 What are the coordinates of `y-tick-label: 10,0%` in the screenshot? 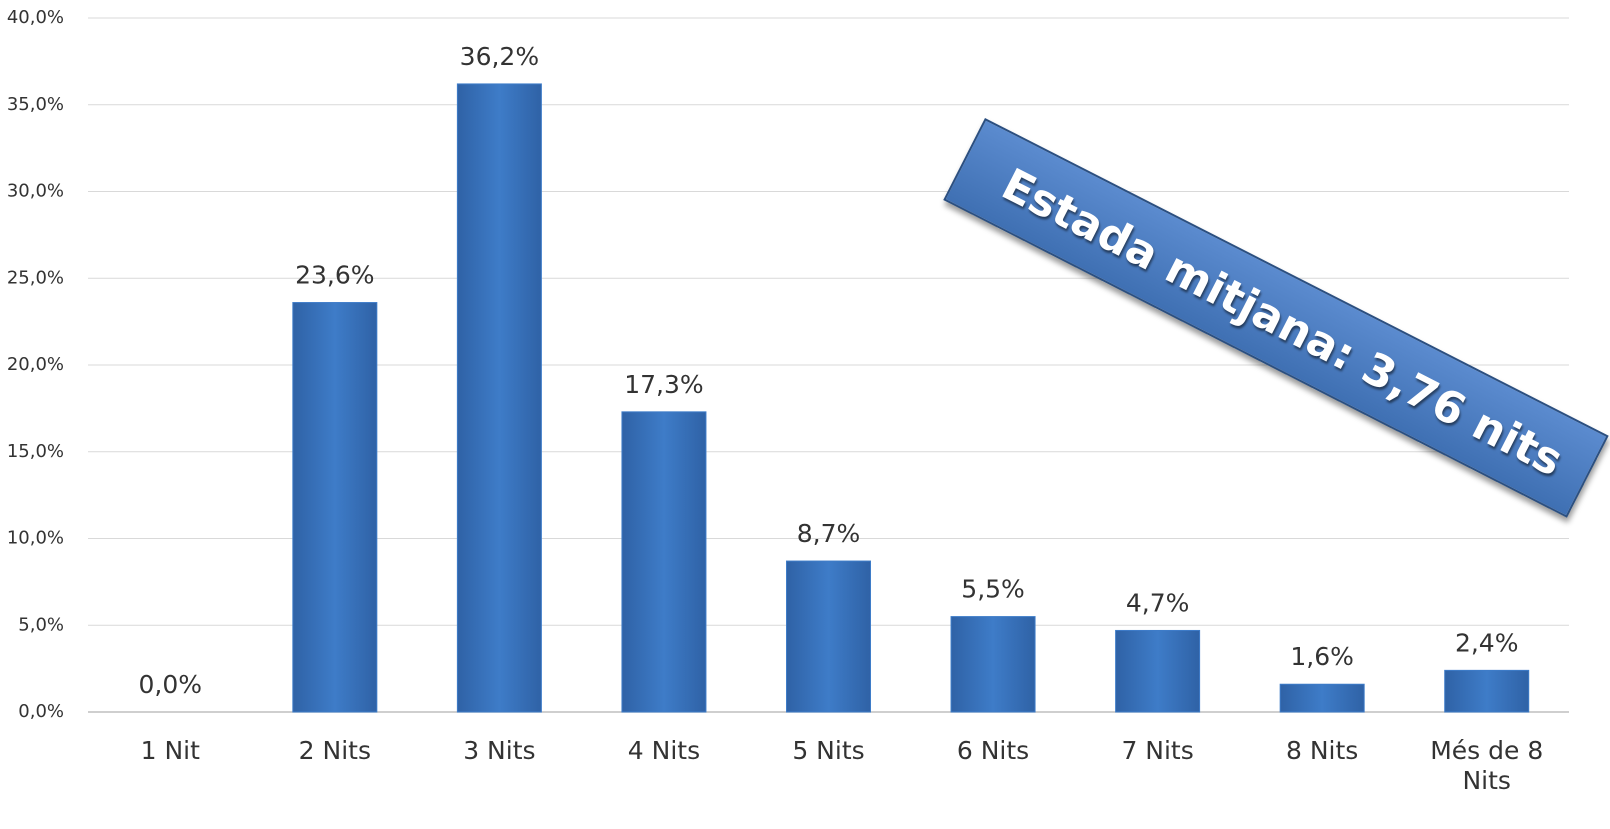 It's located at (35, 538).